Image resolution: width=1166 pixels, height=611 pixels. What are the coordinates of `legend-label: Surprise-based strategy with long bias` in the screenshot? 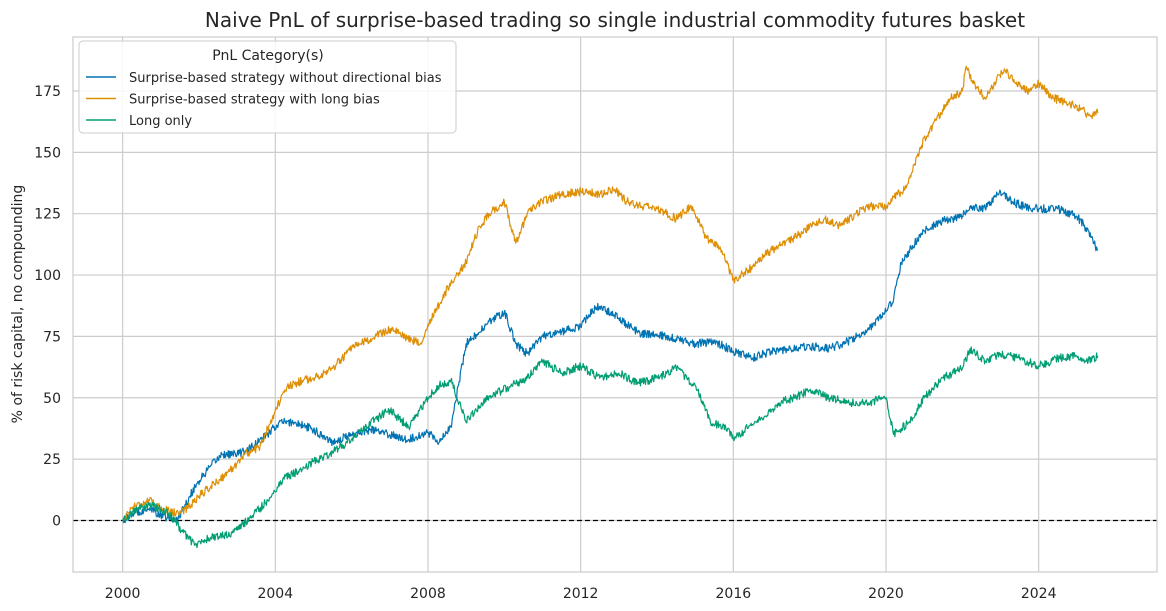 It's located at (254, 100).